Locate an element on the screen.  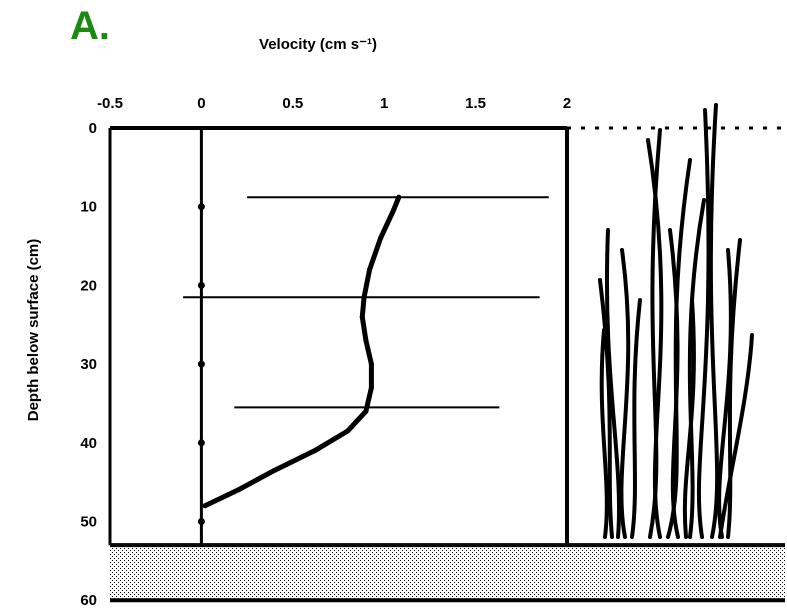
y-axis-title: Depth below surface (cm) is located at coordinates (33, 330).